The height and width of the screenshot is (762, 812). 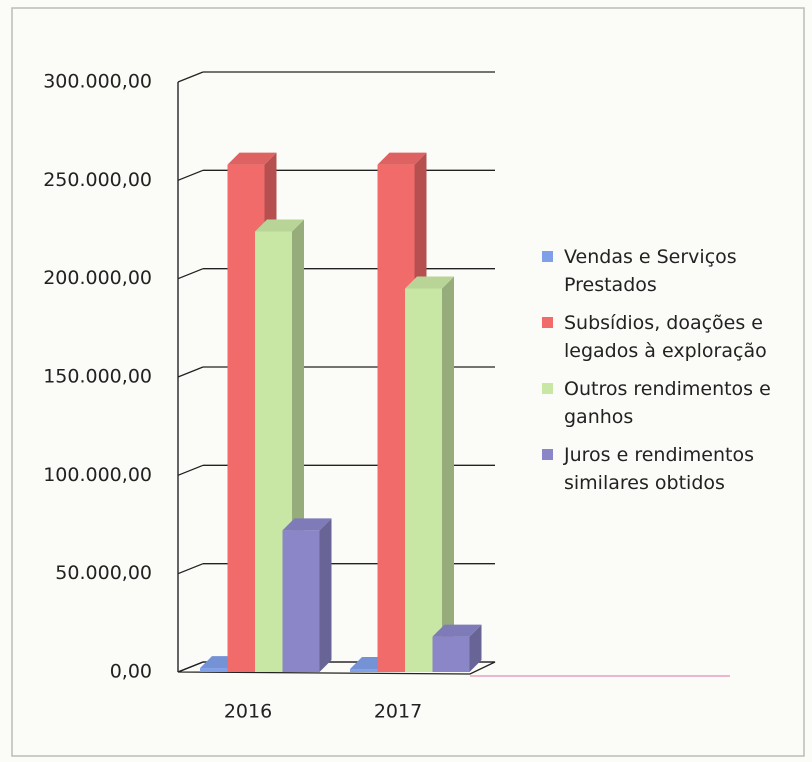 I want to click on legend-entry: Juros e rendimentos similares obtidos, so click(x=672, y=469).